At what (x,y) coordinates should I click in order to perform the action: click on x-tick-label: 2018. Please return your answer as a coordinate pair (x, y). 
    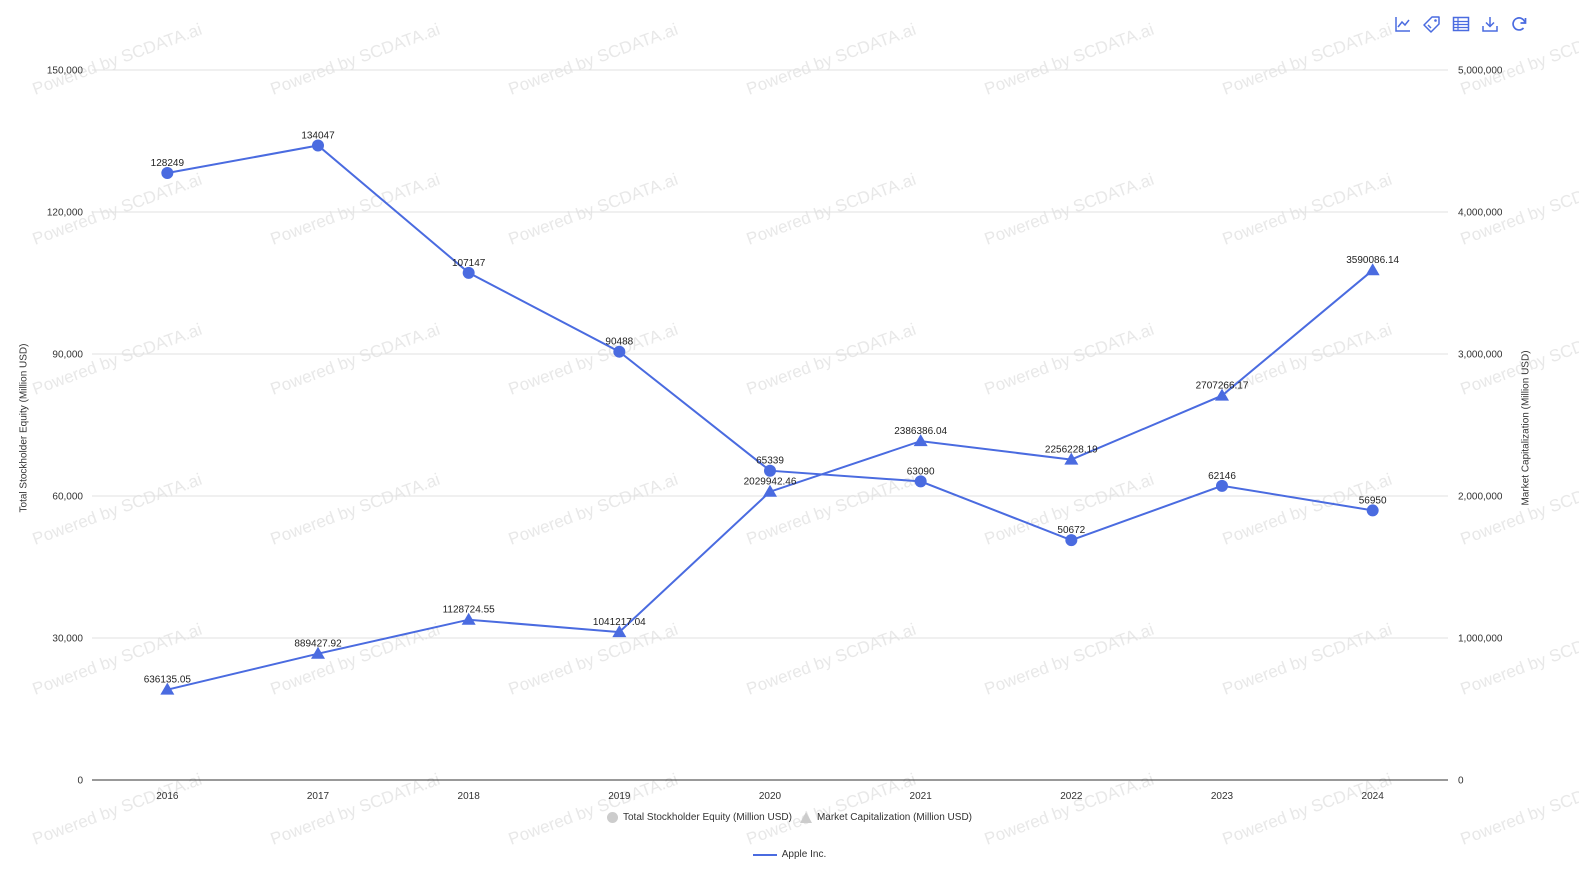
    Looking at the image, I should click on (469, 796).